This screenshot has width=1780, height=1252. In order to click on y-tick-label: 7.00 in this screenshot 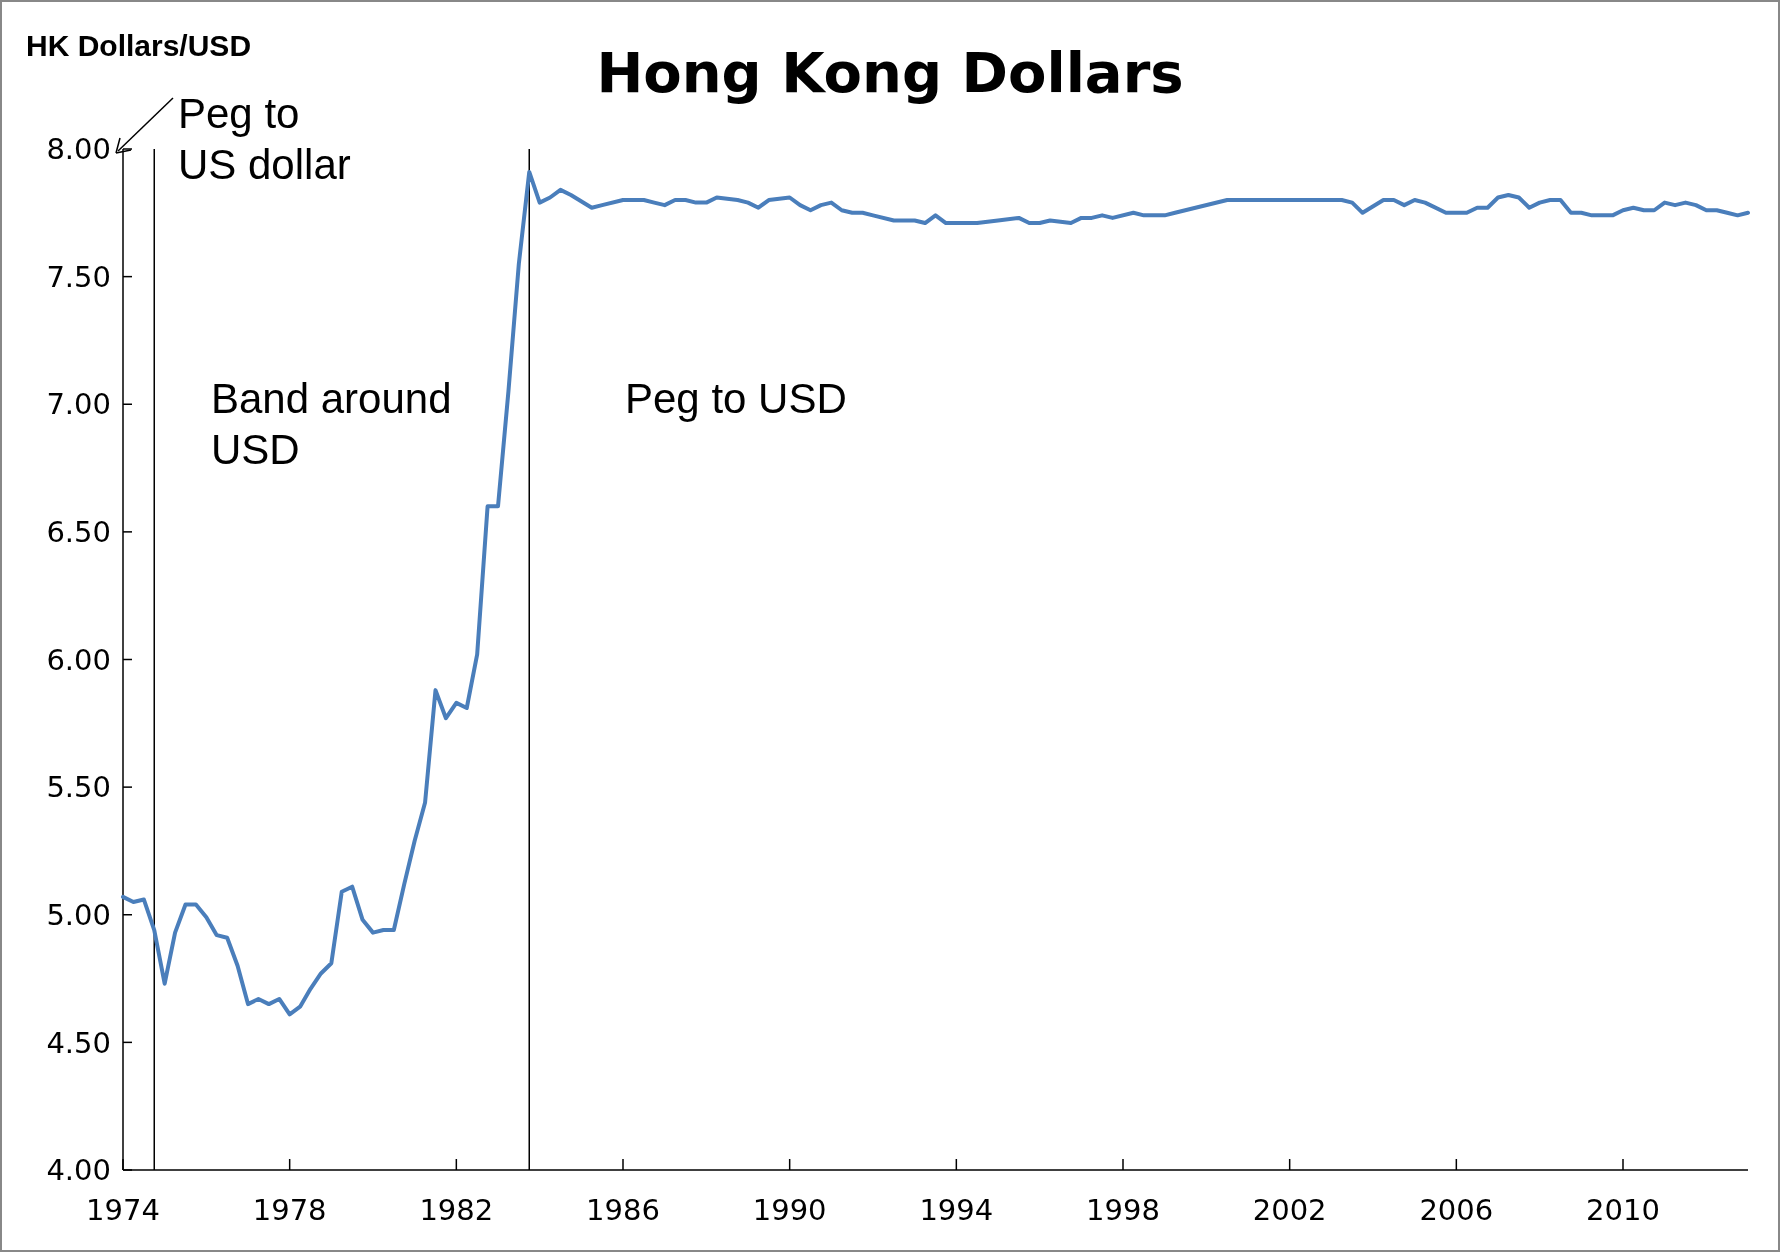, I will do `click(78, 404)`.